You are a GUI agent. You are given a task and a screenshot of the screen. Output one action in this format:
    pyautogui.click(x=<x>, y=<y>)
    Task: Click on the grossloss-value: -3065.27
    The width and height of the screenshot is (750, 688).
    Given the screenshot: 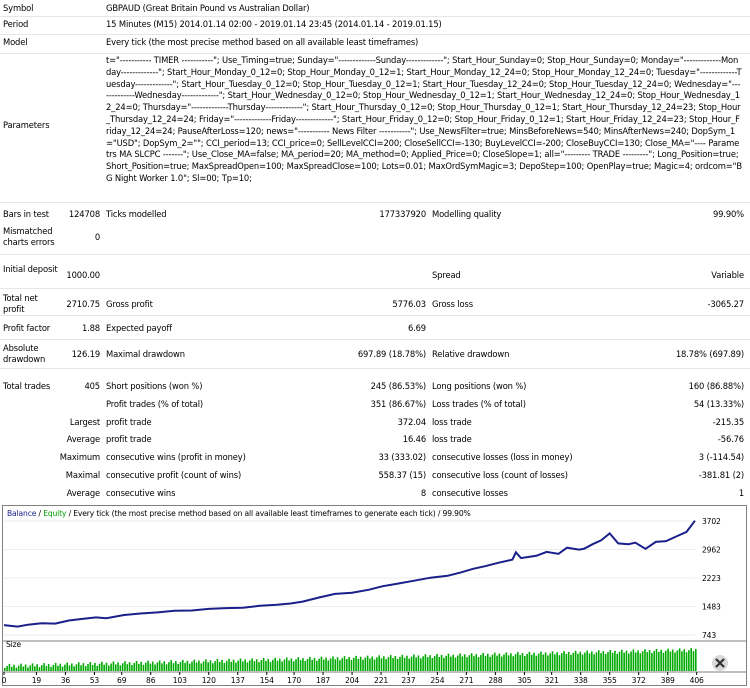 What is the action you would take?
    pyautogui.click(x=726, y=304)
    